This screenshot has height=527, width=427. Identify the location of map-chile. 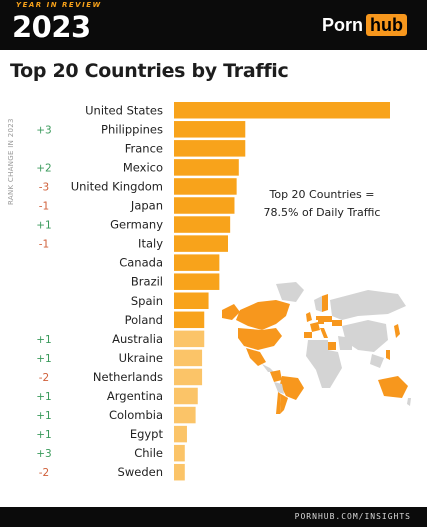
(278, 403).